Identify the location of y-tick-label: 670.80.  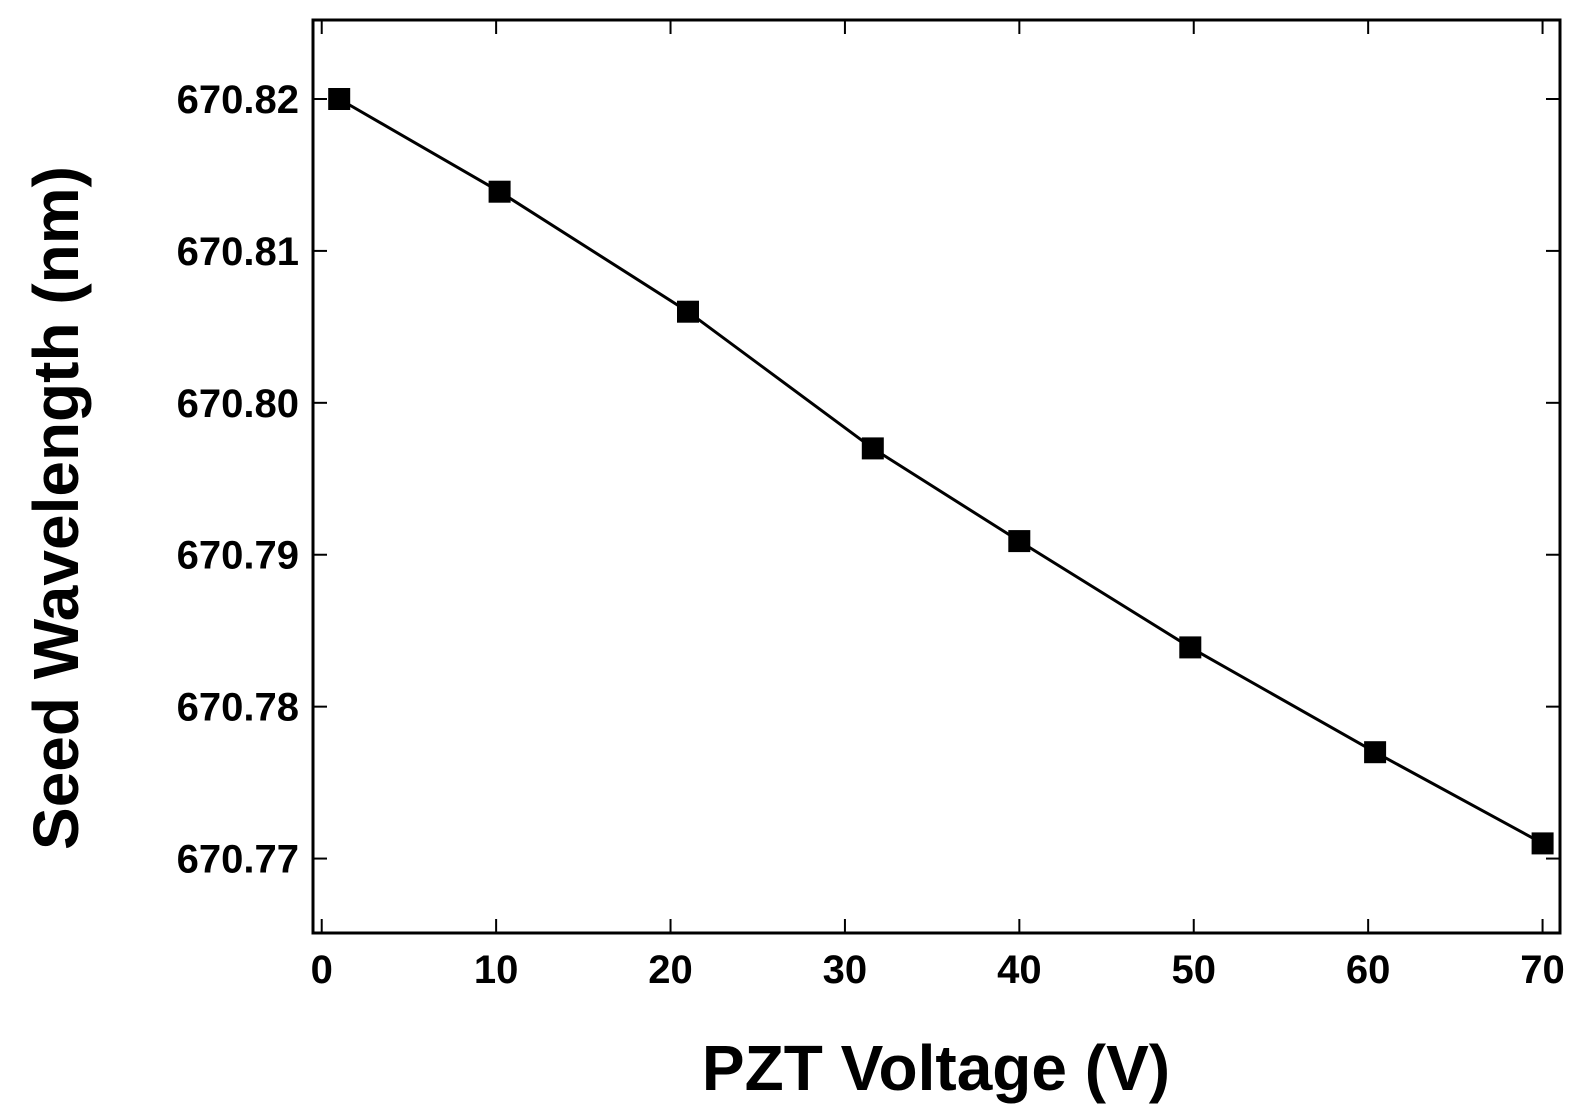
(238, 404).